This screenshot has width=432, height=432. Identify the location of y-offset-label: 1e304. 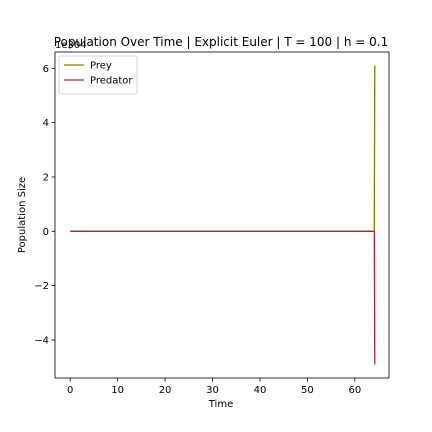
(71, 45).